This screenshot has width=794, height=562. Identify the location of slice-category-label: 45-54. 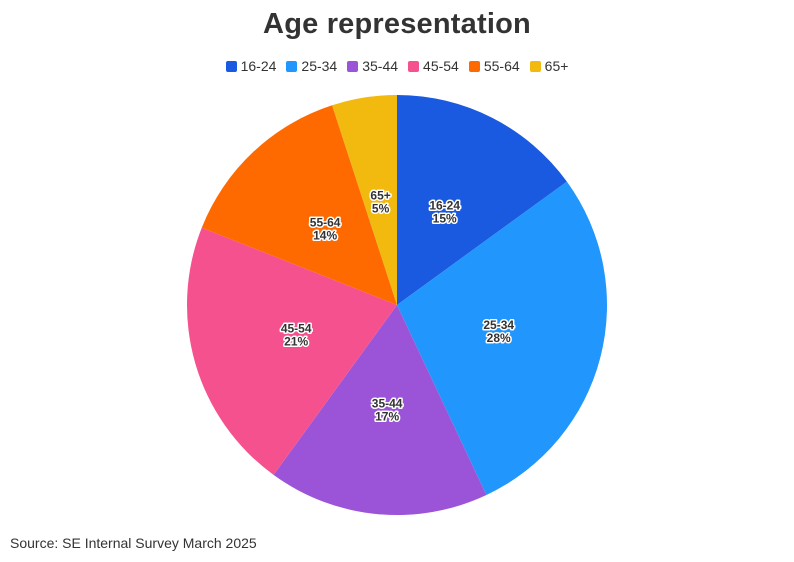
(296, 328).